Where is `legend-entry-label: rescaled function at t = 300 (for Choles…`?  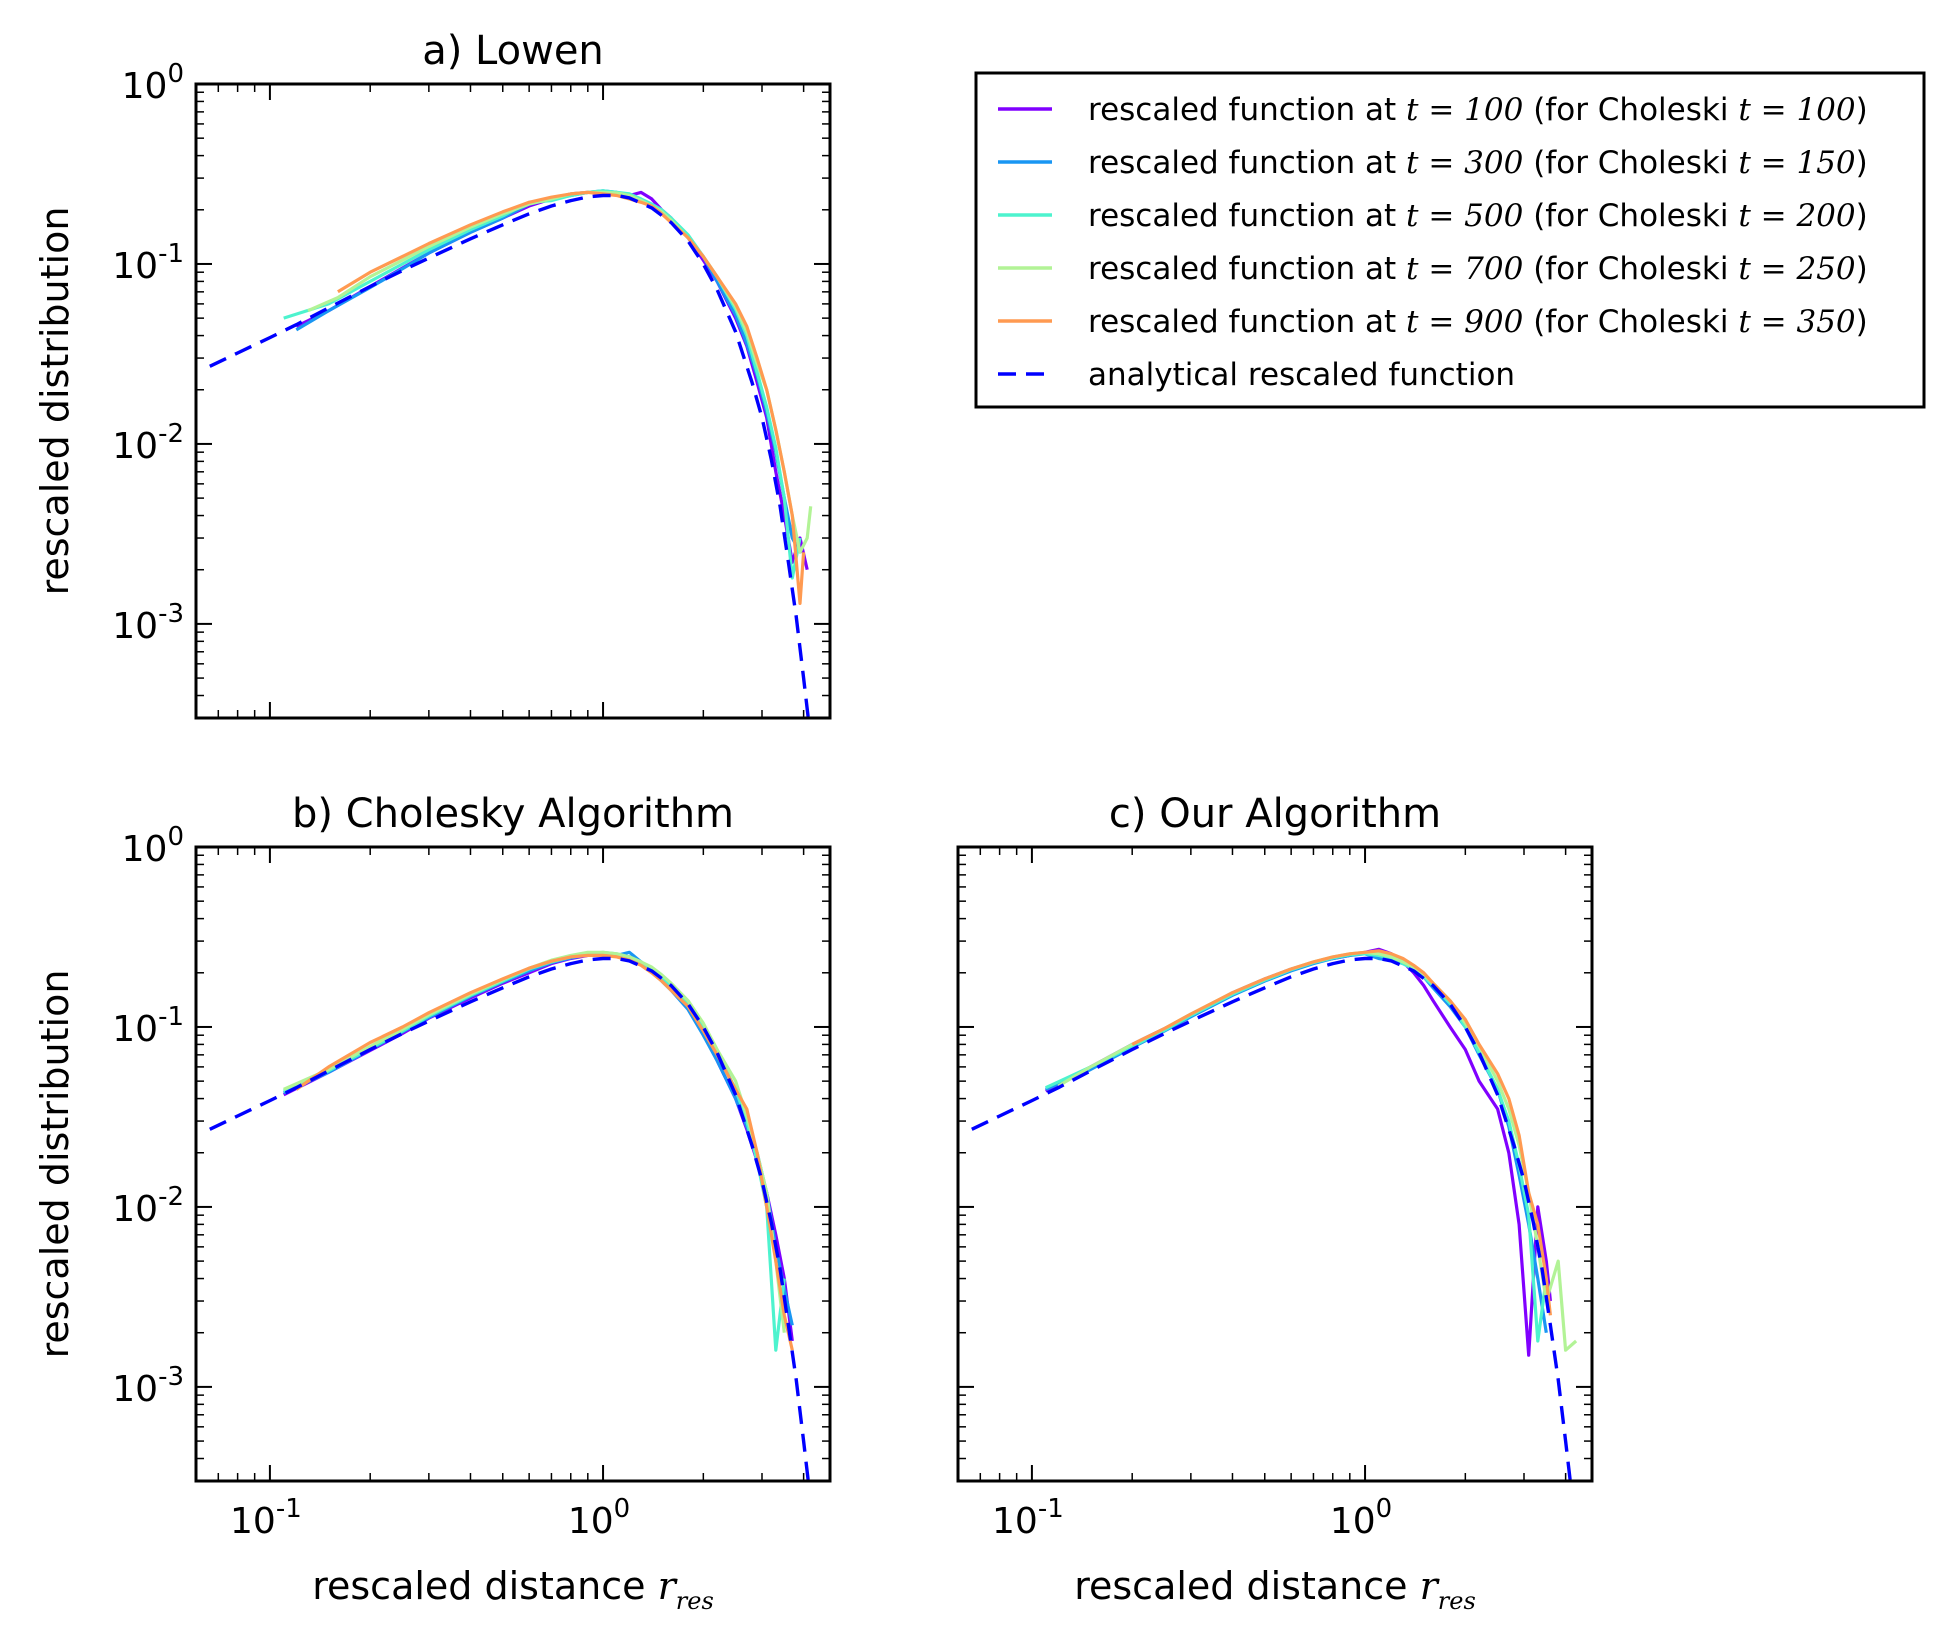 legend-entry-label: rescaled function at t = 300 (for Choles… is located at coordinates (1478, 163).